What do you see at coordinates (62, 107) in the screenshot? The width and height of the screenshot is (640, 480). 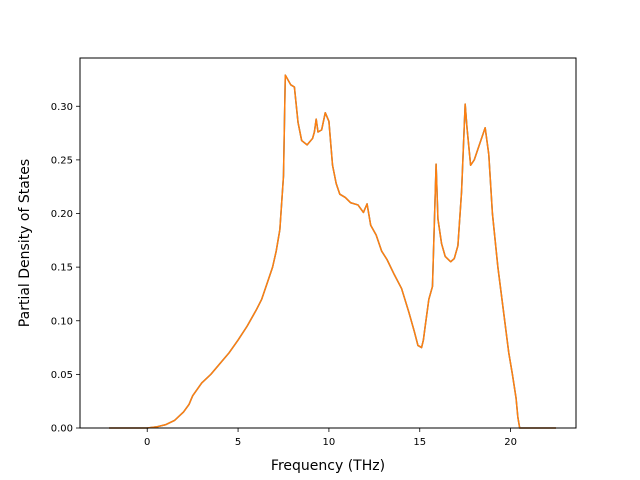 I see `y-tick-label: 0.30` at bounding box center [62, 107].